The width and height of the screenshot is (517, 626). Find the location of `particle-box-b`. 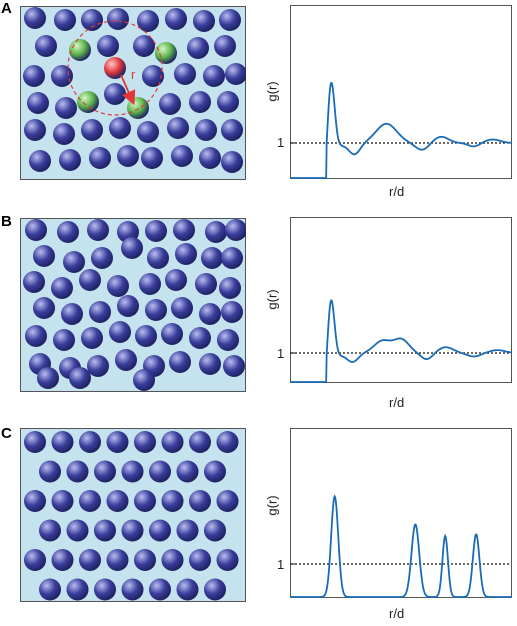

particle-box-b is located at coordinates (133, 305).